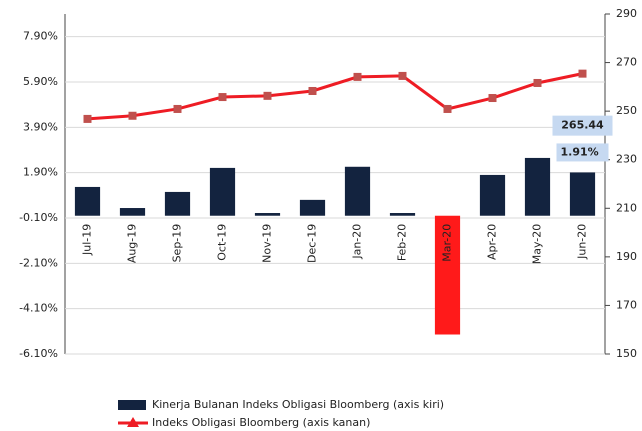 Image resolution: width=642 pixels, height=431 pixels. Describe the element at coordinates (626, 110) in the screenshot. I see `y2-tick-label: 250` at that location.